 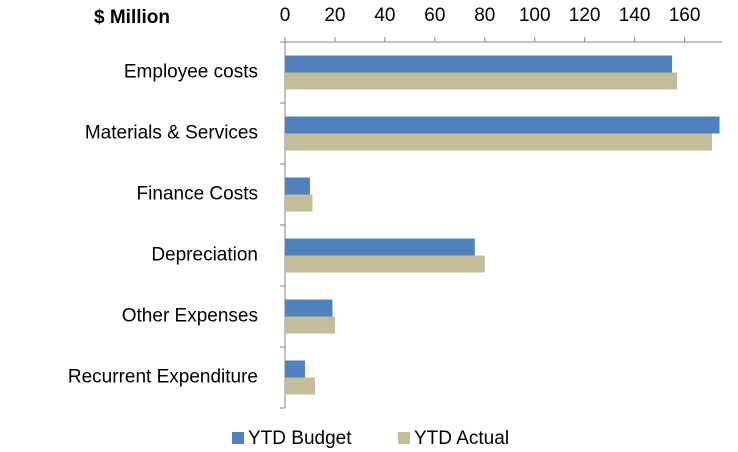 What do you see at coordinates (163, 377) in the screenshot?
I see `y-tick-label: Recurrent Expenditure` at bounding box center [163, 377].